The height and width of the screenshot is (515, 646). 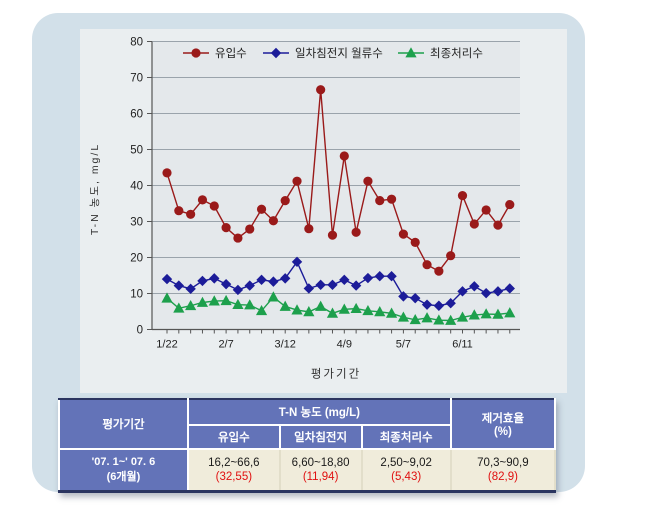 I want to click on cell-influent: 16,2~66,6 (32,55), so click(x=233, y=471).